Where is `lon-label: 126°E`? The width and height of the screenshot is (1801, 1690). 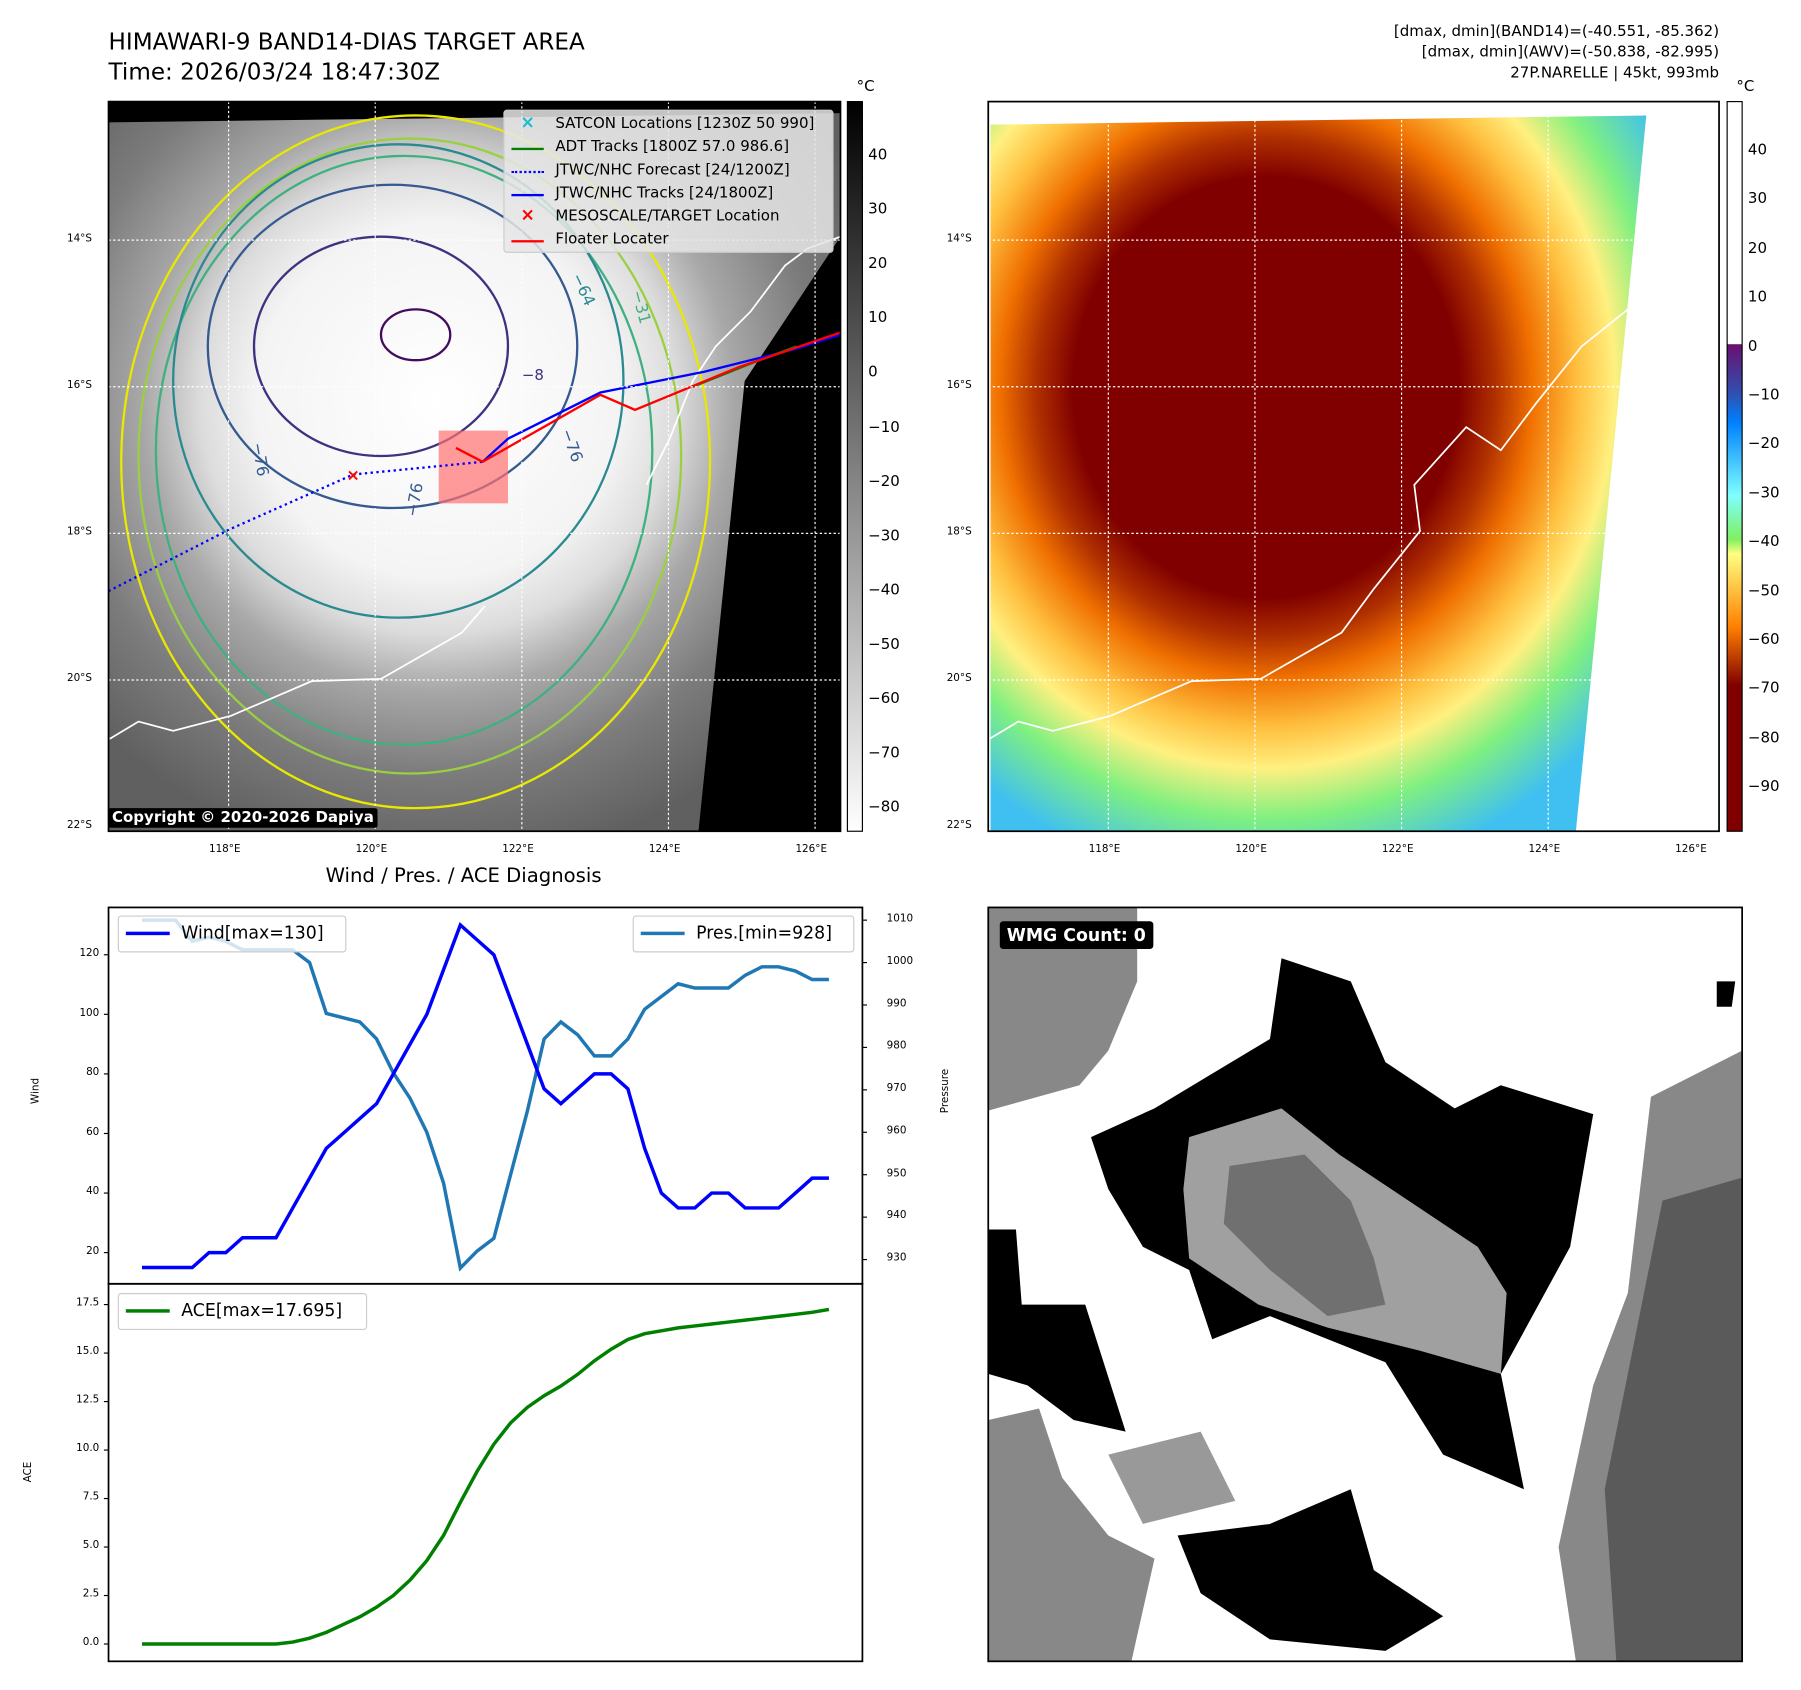 lon-label: 126°E is located at coordinates (1691, 849).